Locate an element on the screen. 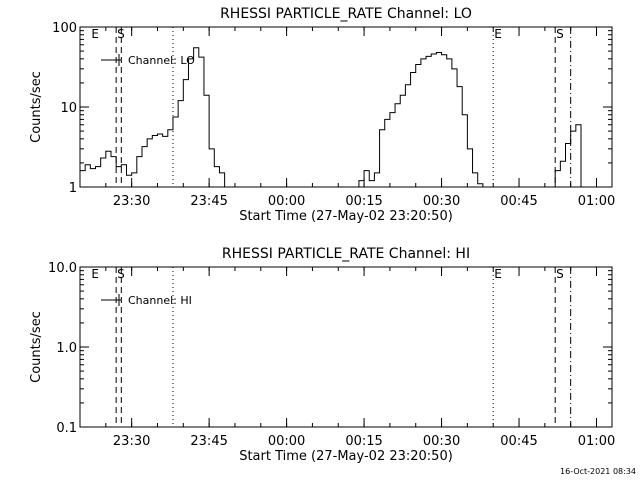 Image resolution: width=640 pixels, height=480 pixels. y-tick-label: 100 is located at coordinates (64, 28).